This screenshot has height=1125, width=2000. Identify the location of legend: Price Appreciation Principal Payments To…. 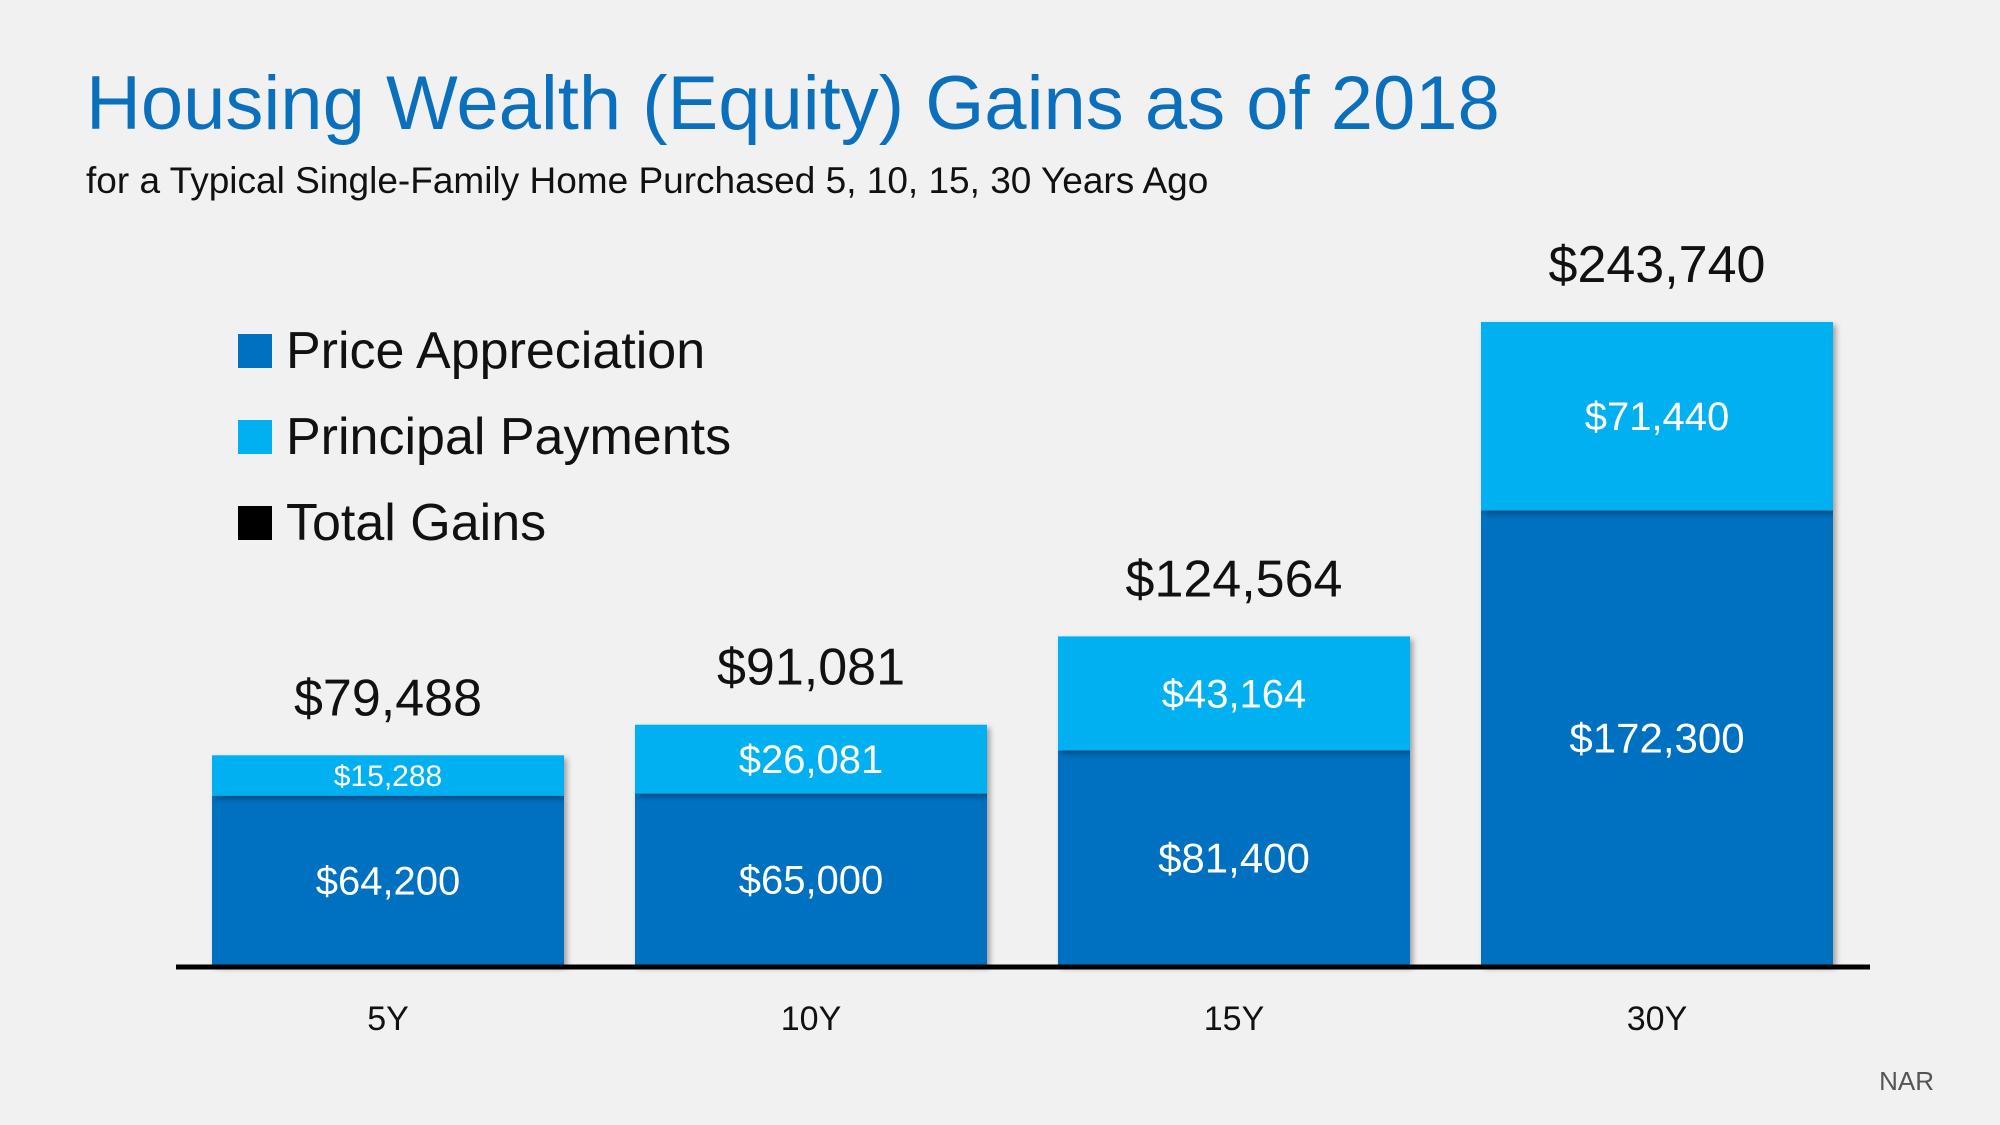
(484, 437).